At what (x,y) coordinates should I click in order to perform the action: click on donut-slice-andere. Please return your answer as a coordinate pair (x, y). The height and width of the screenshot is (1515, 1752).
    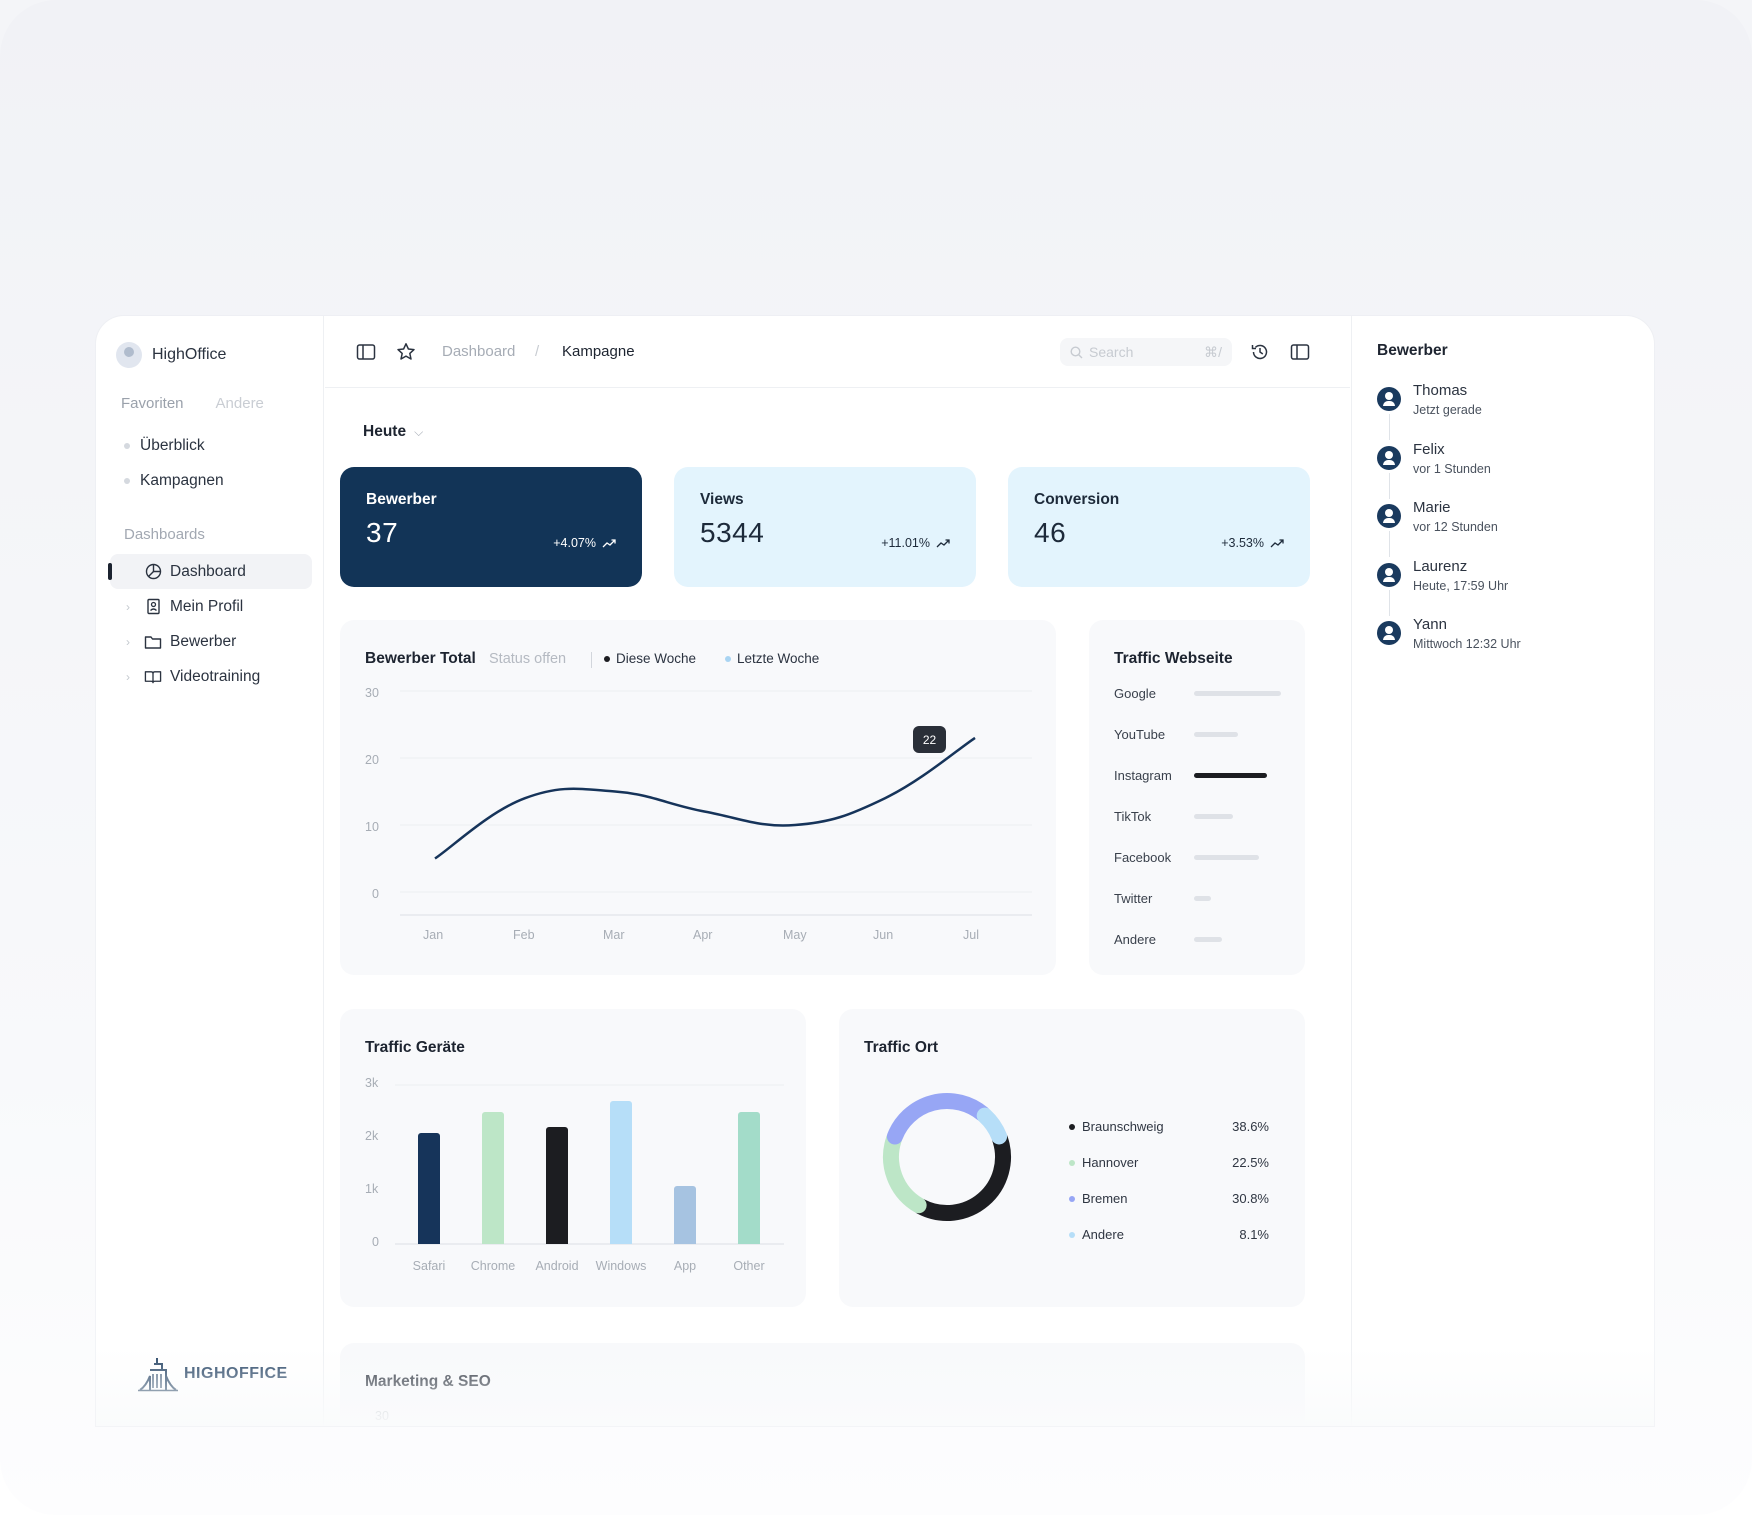
    Looking at the image, I should click on (992, 1126).